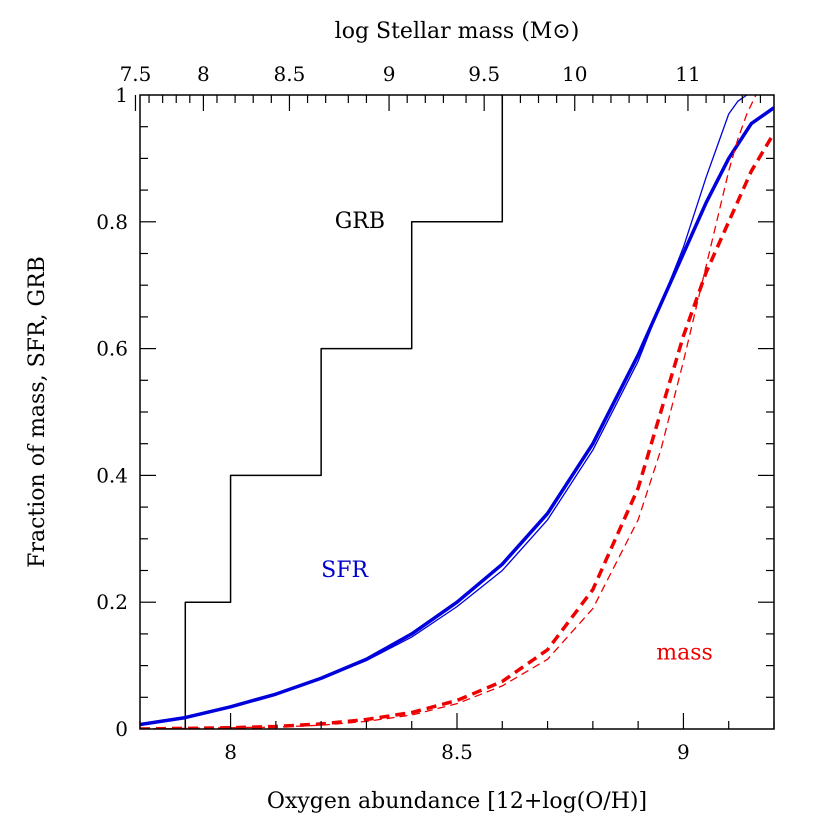 The height and width of the screenshot is (830, 830). Describe the element at coordinates (484, 74) in the screenshot. I see `top-tick-label: 9.5` at that location.